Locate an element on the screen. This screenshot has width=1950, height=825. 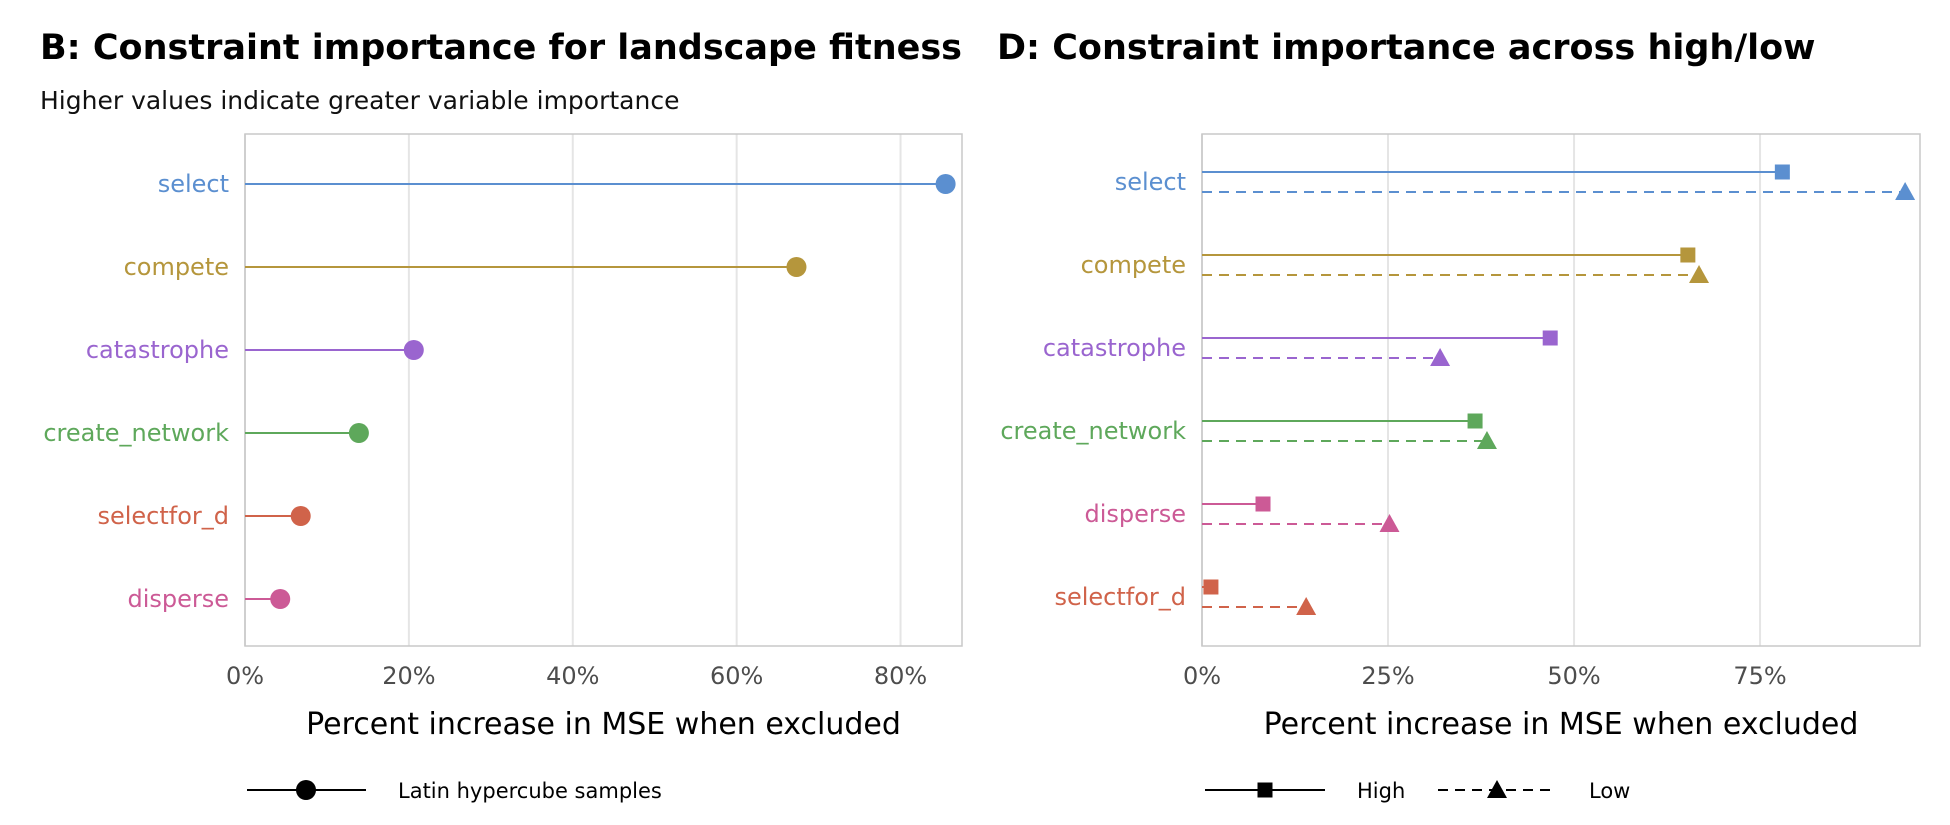
chart-b-category-label: selectfor_d is located at coordinates (163, 516).